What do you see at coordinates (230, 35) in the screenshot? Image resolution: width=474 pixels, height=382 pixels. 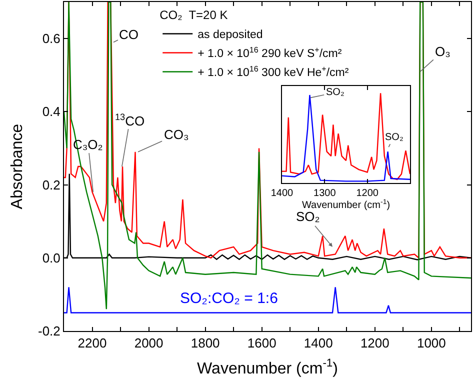 I see `legend-label: as deposited` at bounding box center [230, 35].